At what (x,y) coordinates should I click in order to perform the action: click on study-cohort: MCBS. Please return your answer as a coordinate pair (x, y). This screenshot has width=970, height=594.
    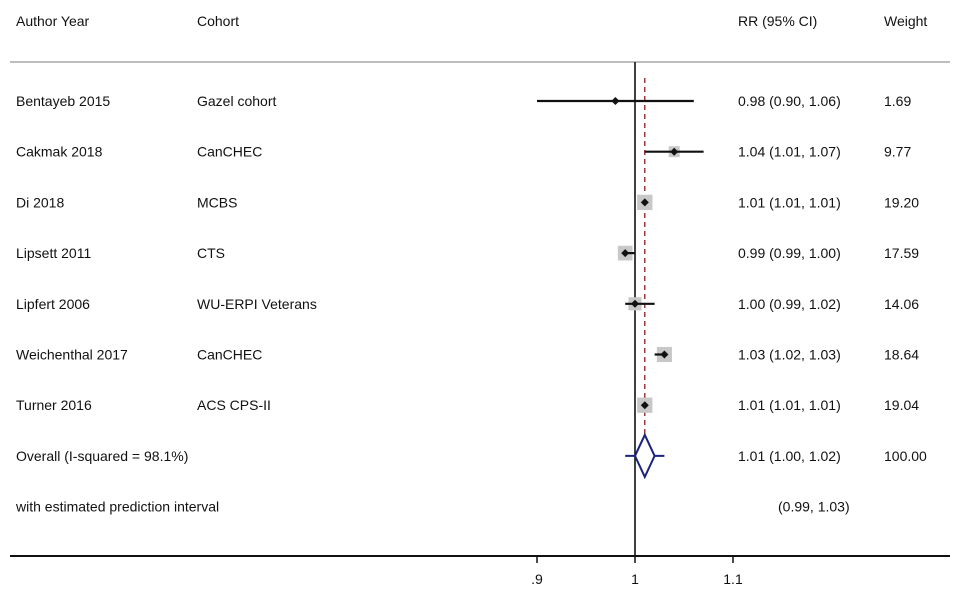
    Looking at the image, I should click on (217, 202).